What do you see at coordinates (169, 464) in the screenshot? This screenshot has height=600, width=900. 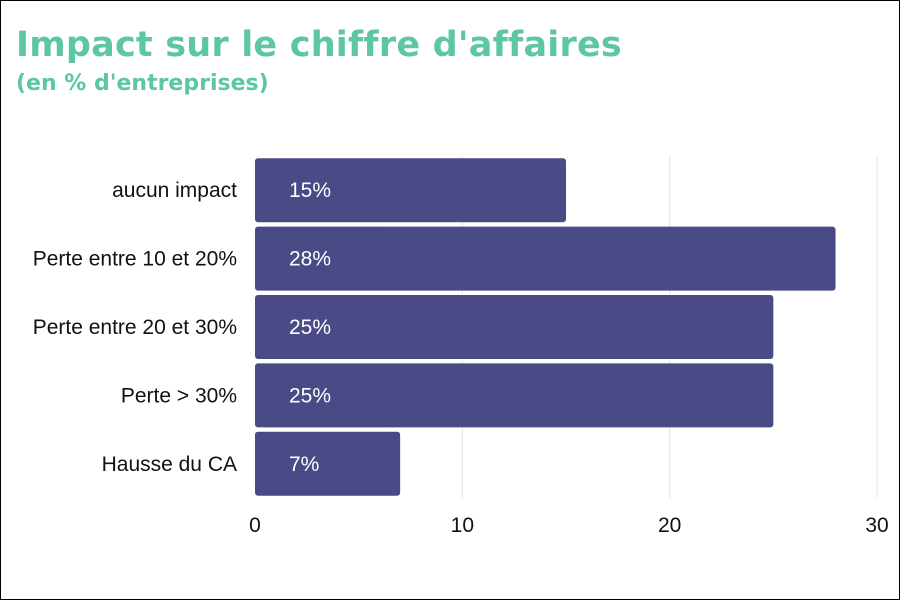 I see `y-category-label: Hausse du CA` at bounding box center [169, 464].